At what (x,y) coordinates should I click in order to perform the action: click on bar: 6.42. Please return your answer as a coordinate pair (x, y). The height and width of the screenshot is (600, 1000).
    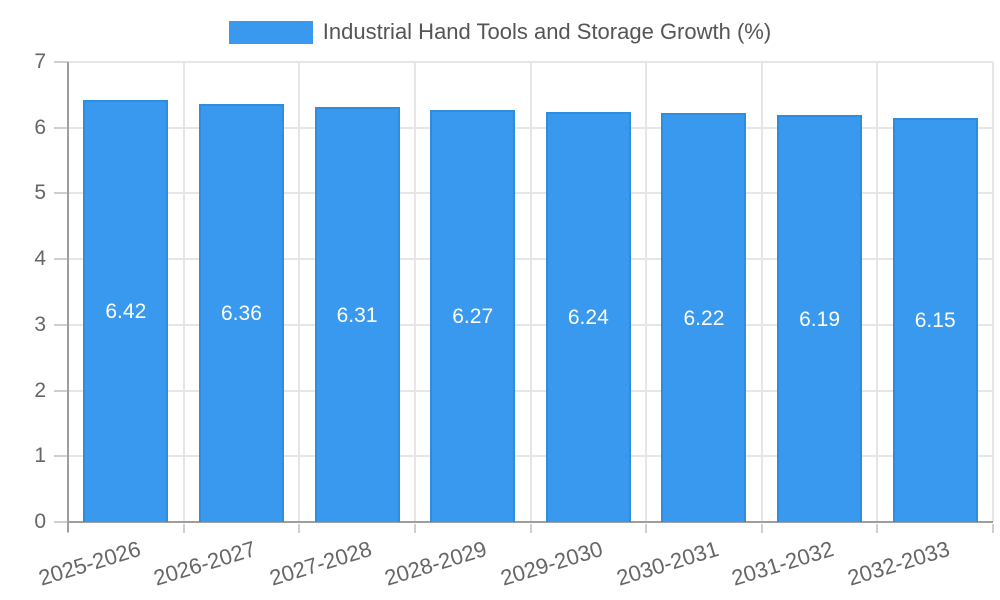
    Looking at the image, I should click on (126, 311).